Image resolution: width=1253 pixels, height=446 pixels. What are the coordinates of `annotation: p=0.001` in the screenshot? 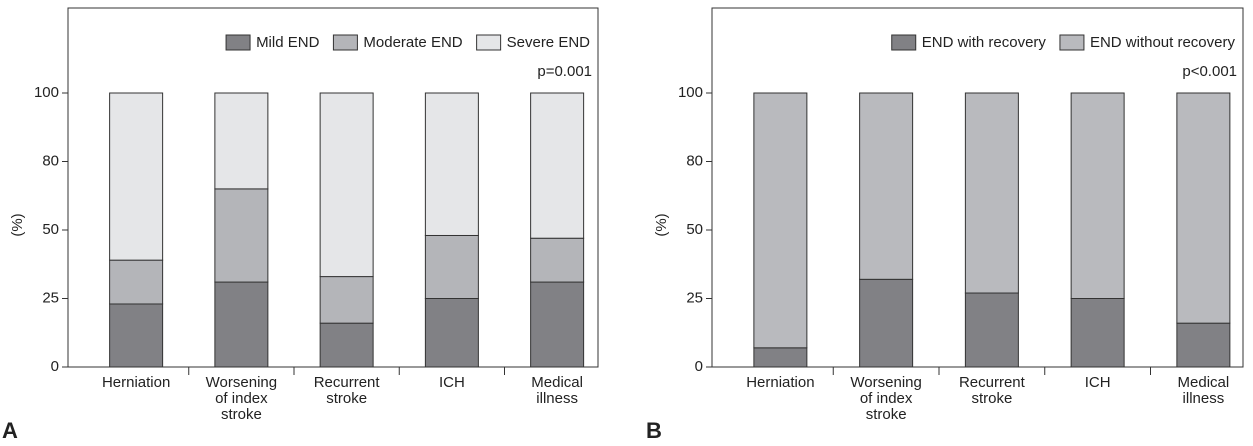 It's located at (564, 71).